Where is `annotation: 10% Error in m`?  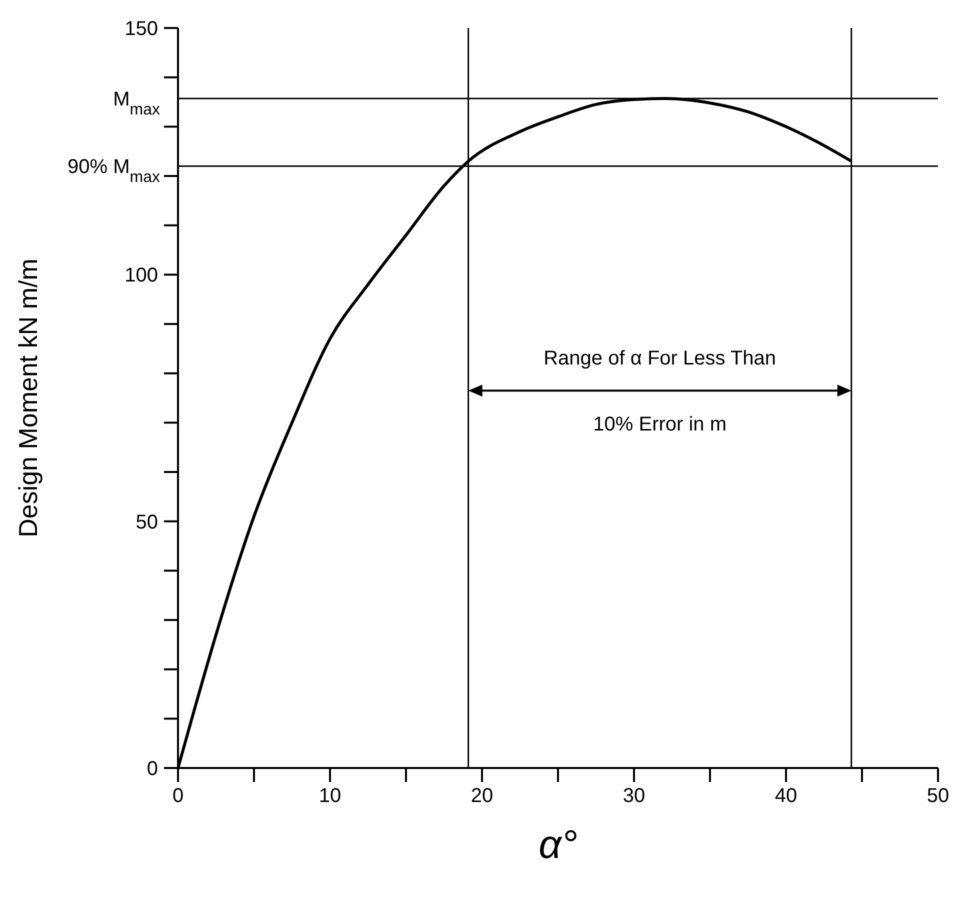
annotation: 10% Error in m is located at coordinates (660, 425).